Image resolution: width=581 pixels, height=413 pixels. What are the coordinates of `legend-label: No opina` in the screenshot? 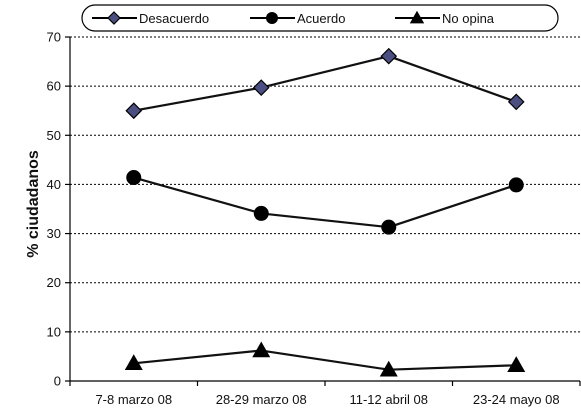 It's located at (468, 18).